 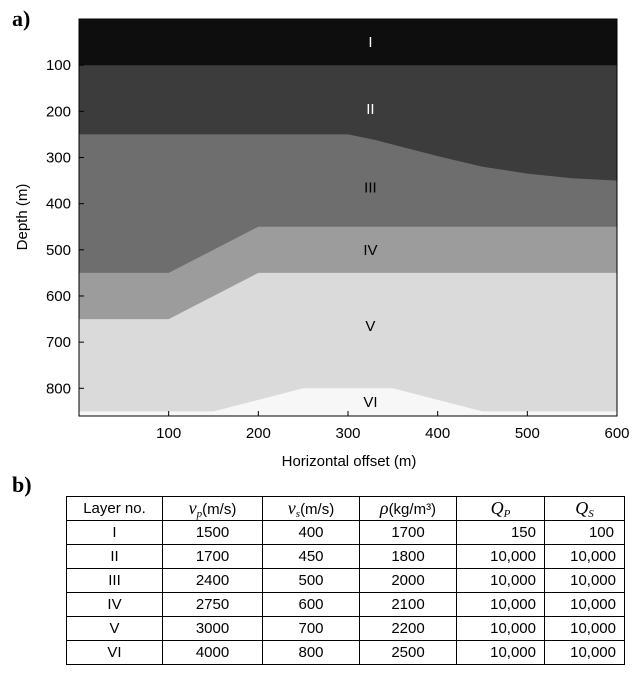 I want to click on cell-vs: 450, so click(x=311, y=556).